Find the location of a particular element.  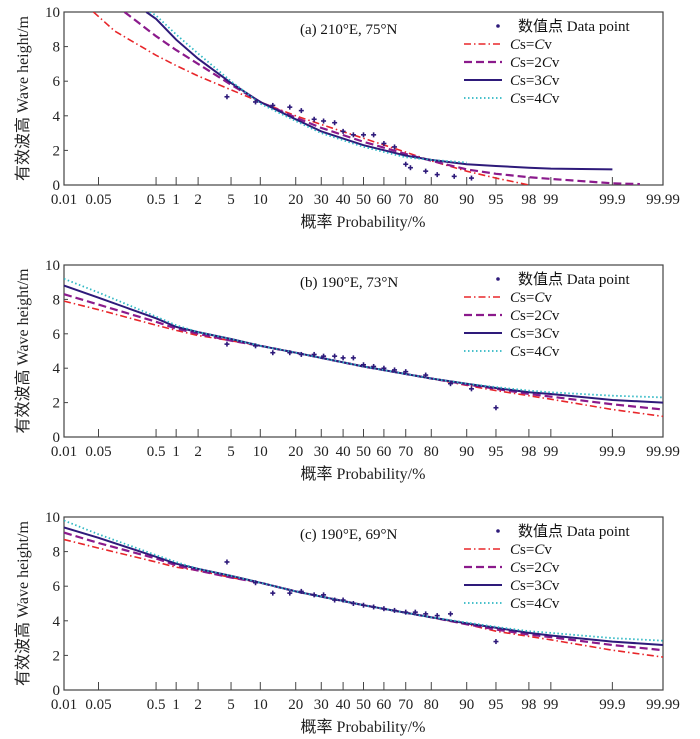

x-tick-label: 0.5 is located at coordinates (156, 705).